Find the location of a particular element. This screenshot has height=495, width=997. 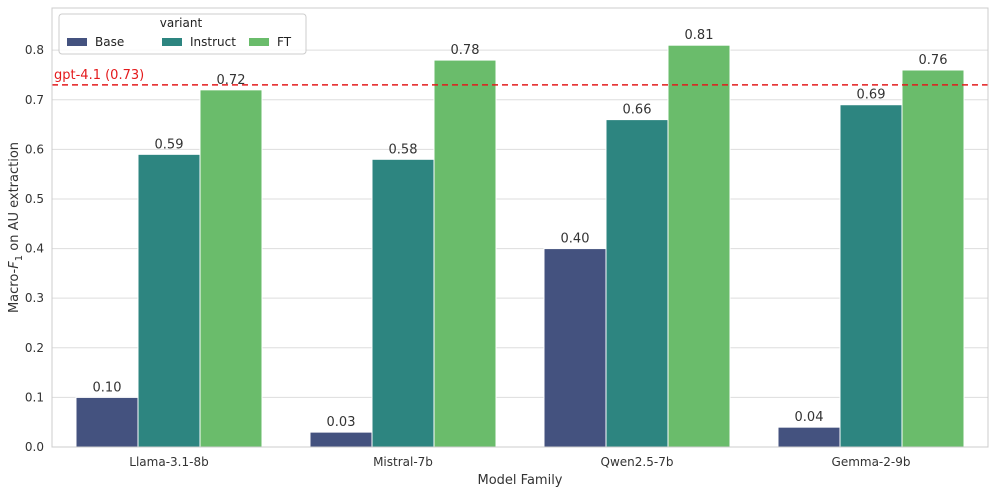

legend-items: Base Instruct FT is located at coordinates (179, 42).